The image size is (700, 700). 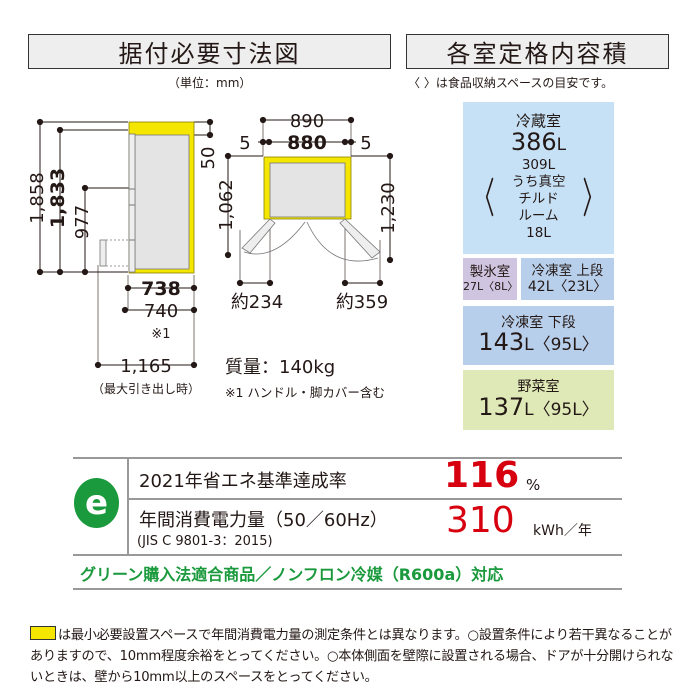 I want to click on compartment-ice: 製氷室 27L〈8L〉, so click(x=491, y=279).